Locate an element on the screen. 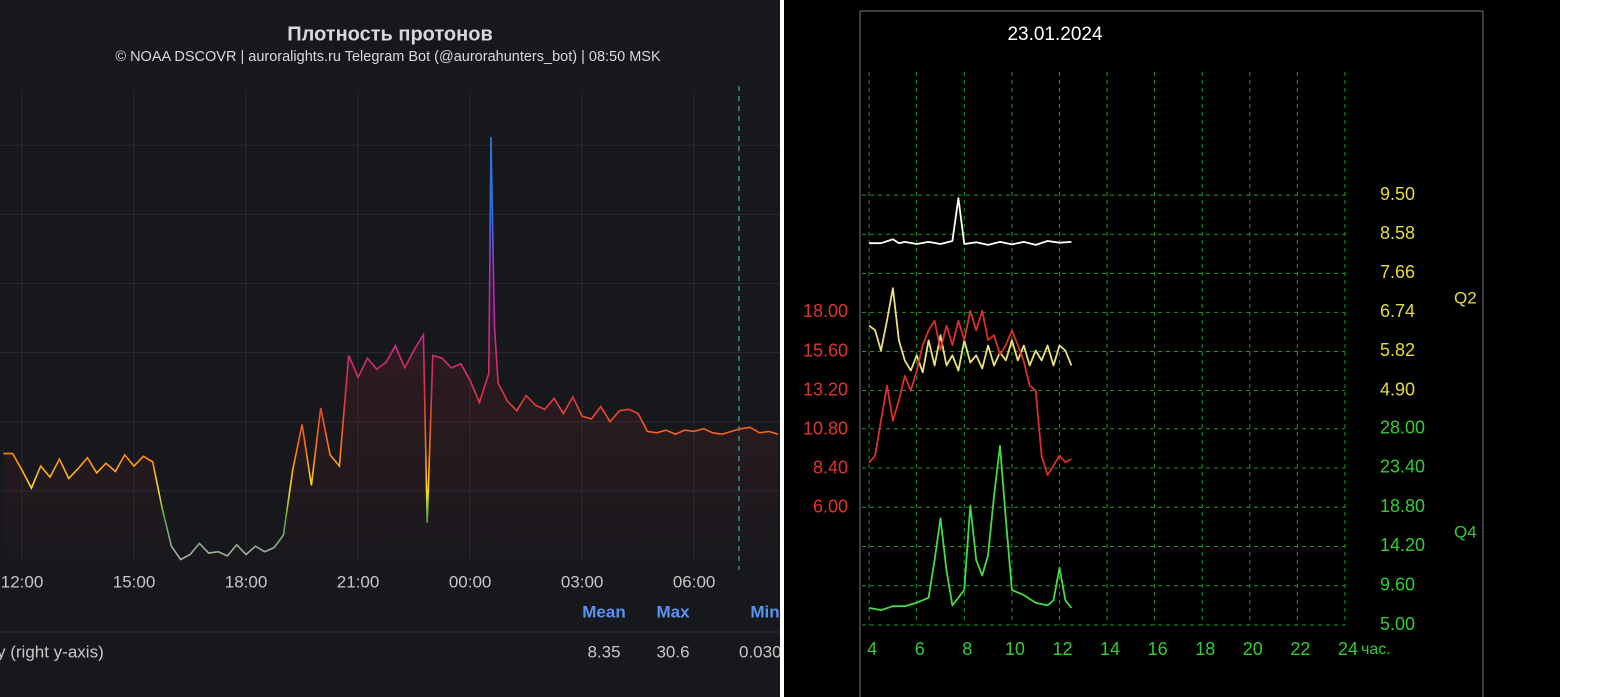 The height and width of the screenshot is (697, 1600). divider is located at coordinates (782, 348).